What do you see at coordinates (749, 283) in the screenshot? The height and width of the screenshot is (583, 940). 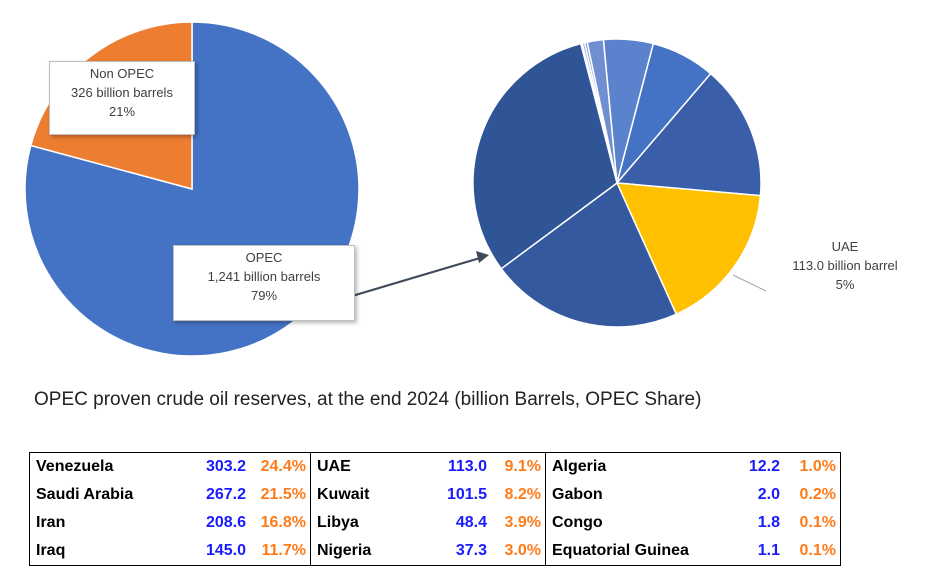 I see `uae-leader-line` at bounding box center [749, 283].